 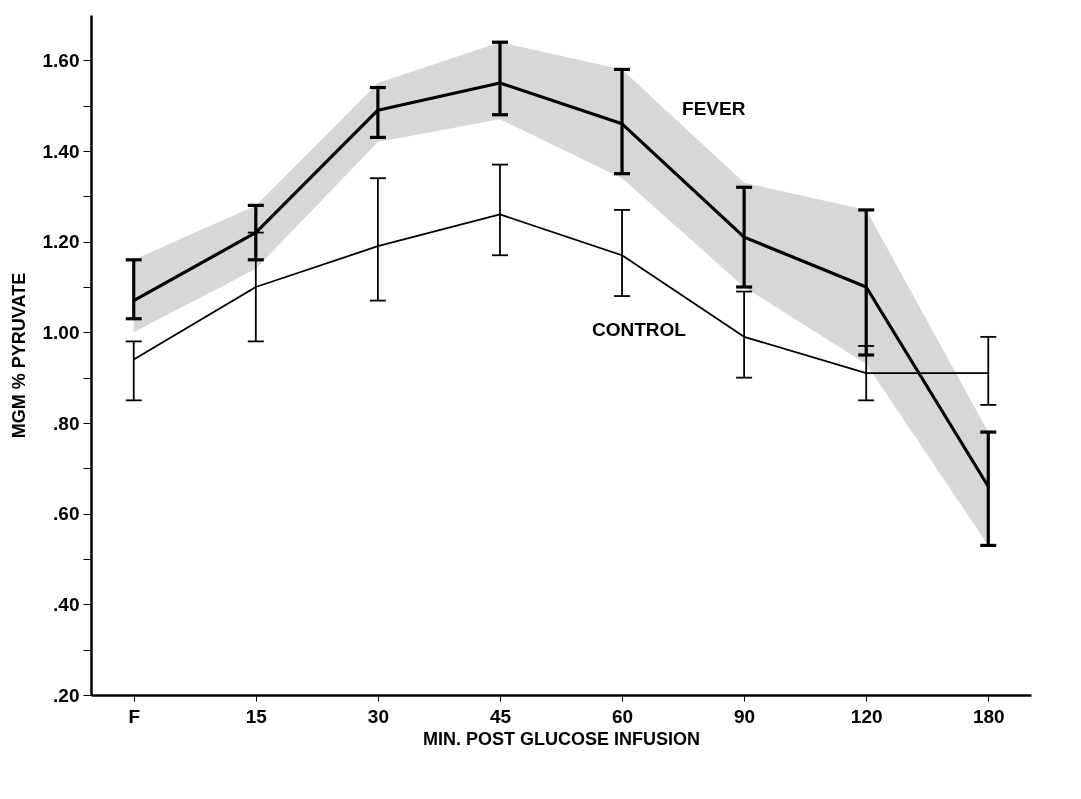 What do you see at coordinates (66, 695) in the screenshot?
I see `y-tick-label: .20` at bounding box center [66, 695].